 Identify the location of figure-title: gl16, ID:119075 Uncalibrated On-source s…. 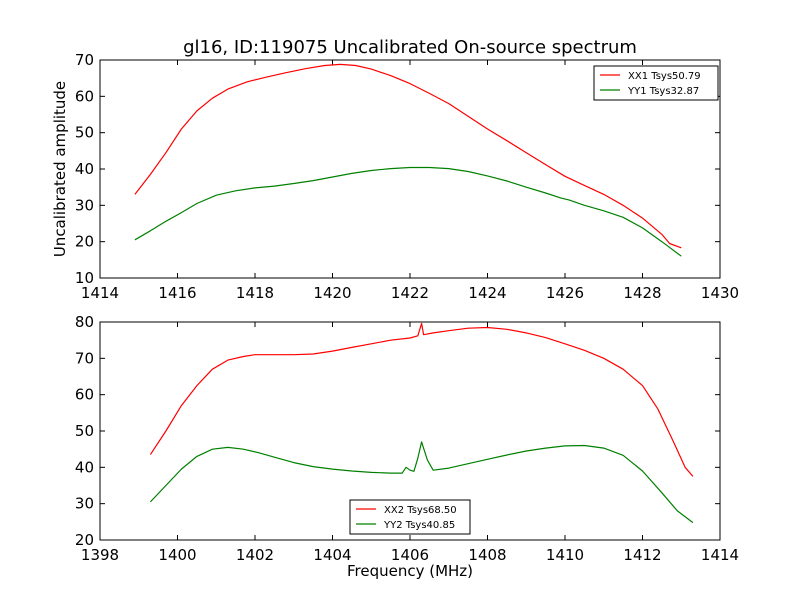
(410, 47).